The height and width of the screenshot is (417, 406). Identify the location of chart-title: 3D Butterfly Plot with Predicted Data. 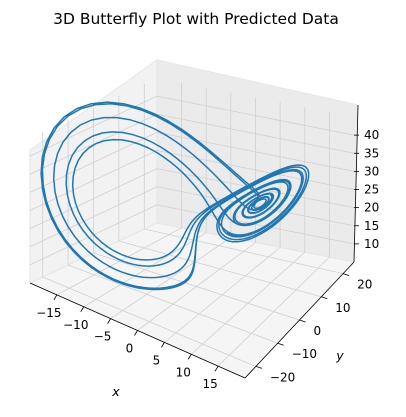
(196, 19).